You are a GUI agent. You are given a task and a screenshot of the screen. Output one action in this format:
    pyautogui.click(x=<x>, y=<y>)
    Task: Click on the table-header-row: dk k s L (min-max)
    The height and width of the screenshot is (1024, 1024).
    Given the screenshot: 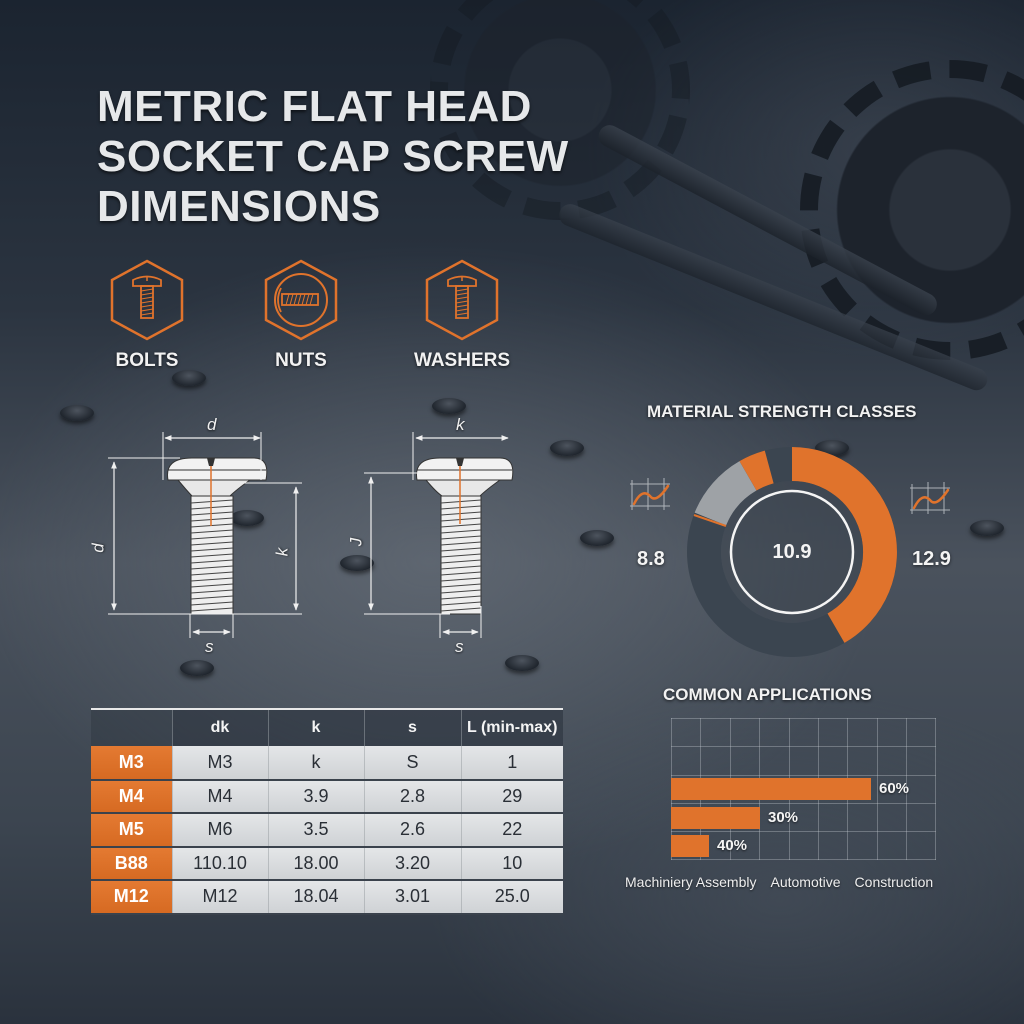 What is the action you would take?
    pyautogui.click(x=327, y=728)
    